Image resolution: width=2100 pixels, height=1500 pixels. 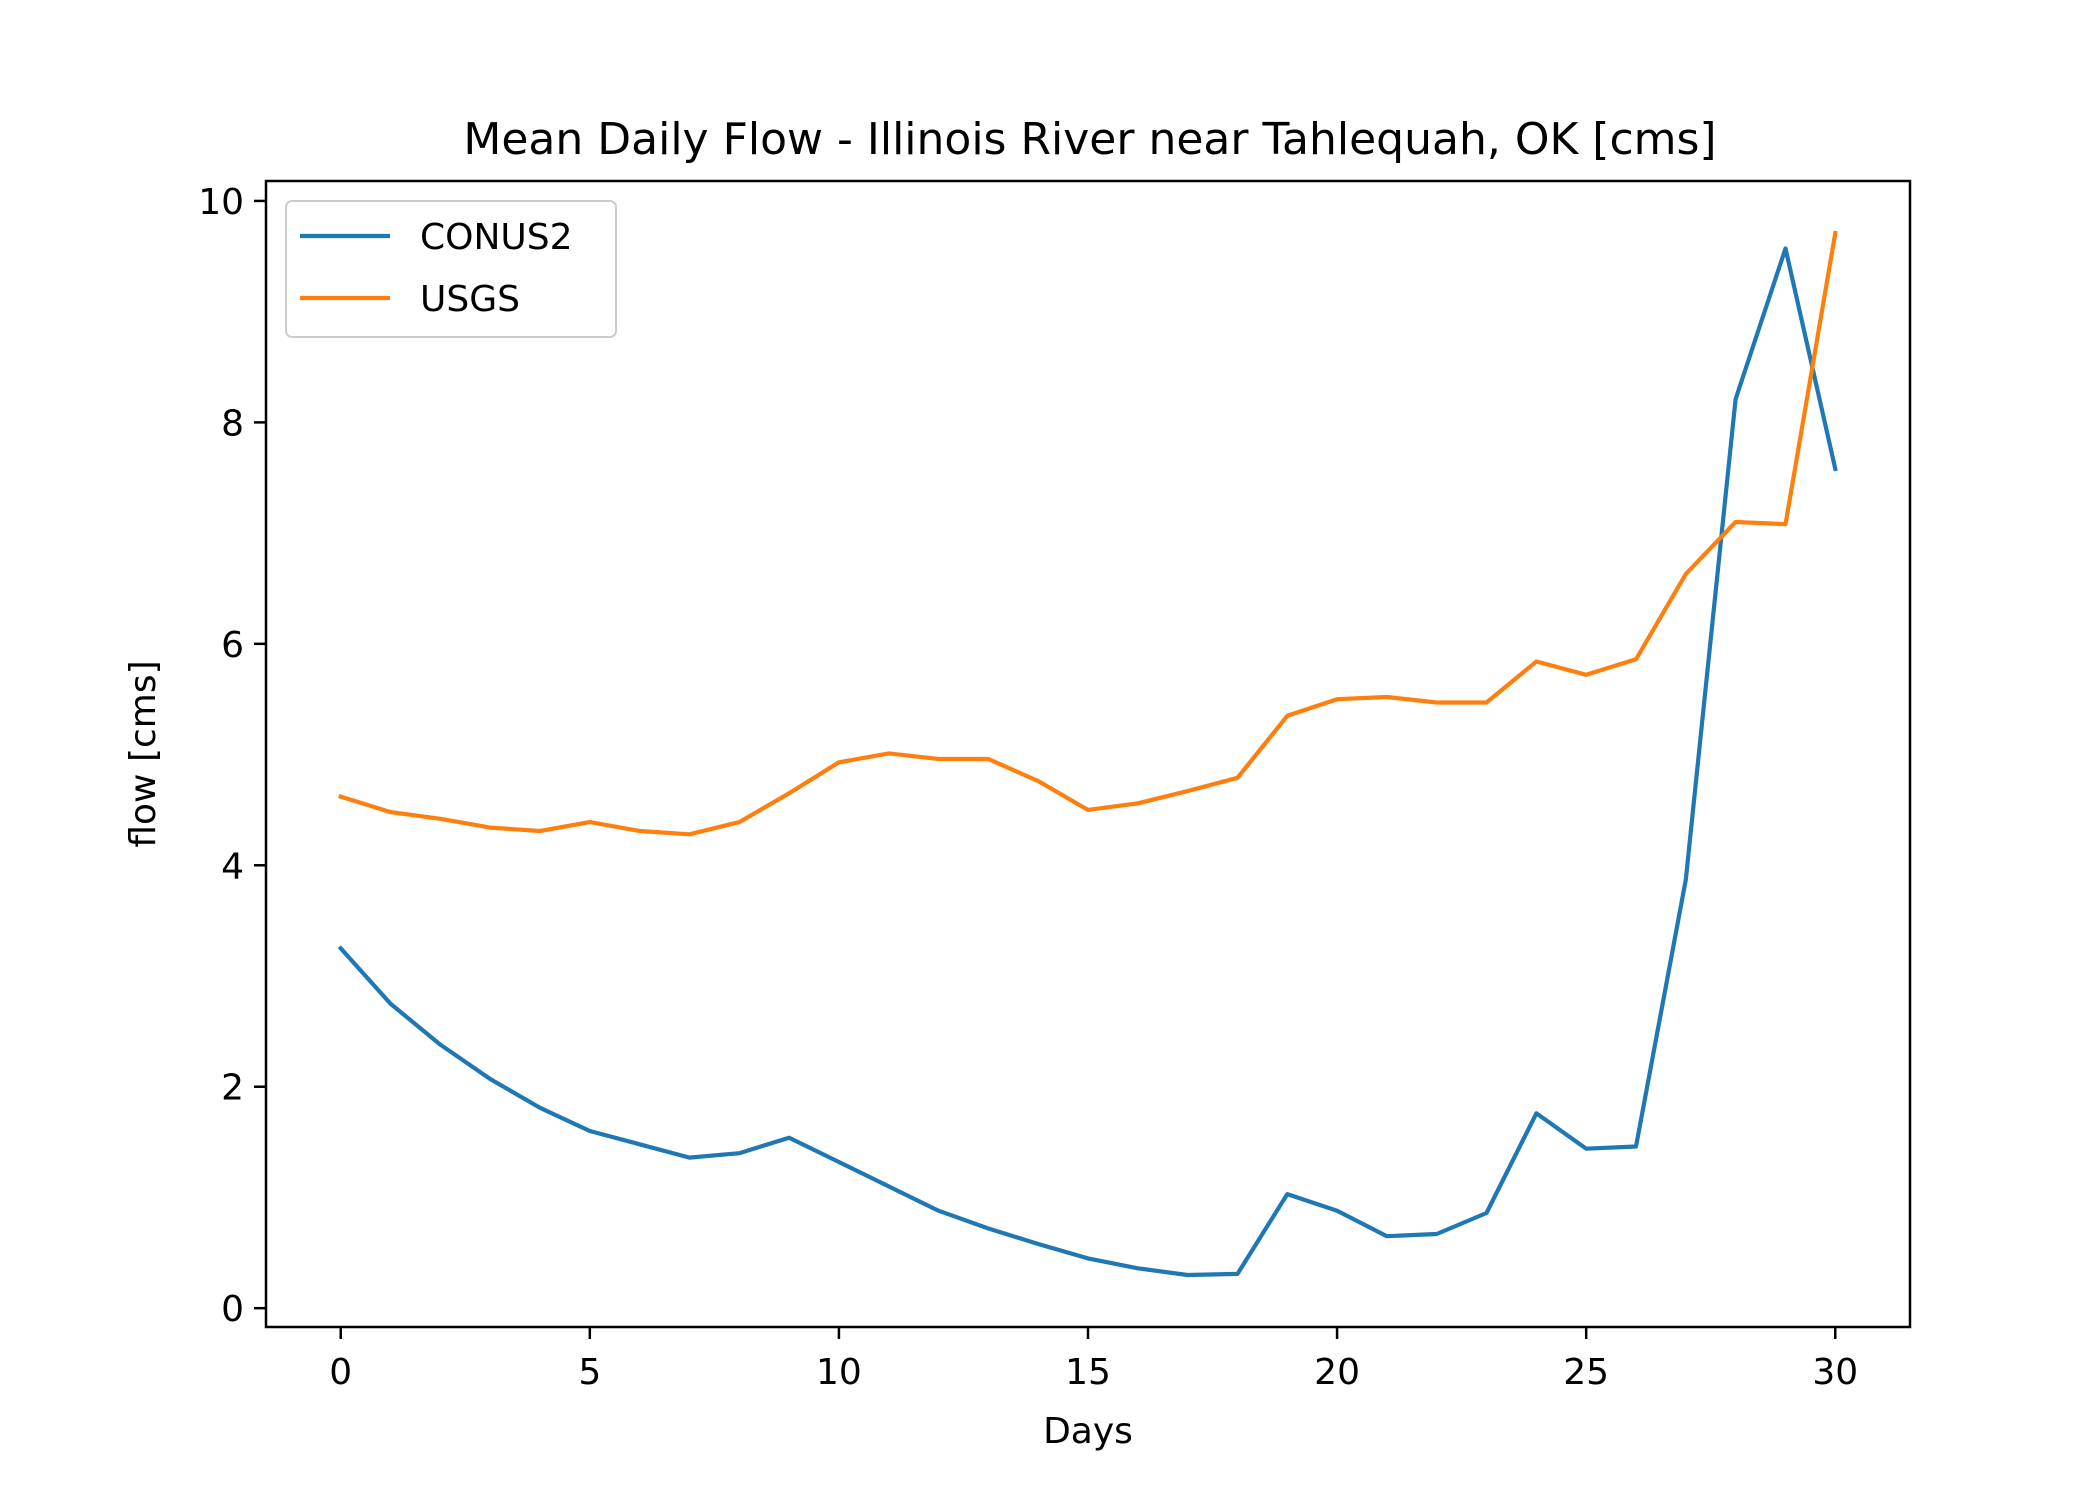 I want to click on x-tick-label: 5, so click(x=589, y=1372).